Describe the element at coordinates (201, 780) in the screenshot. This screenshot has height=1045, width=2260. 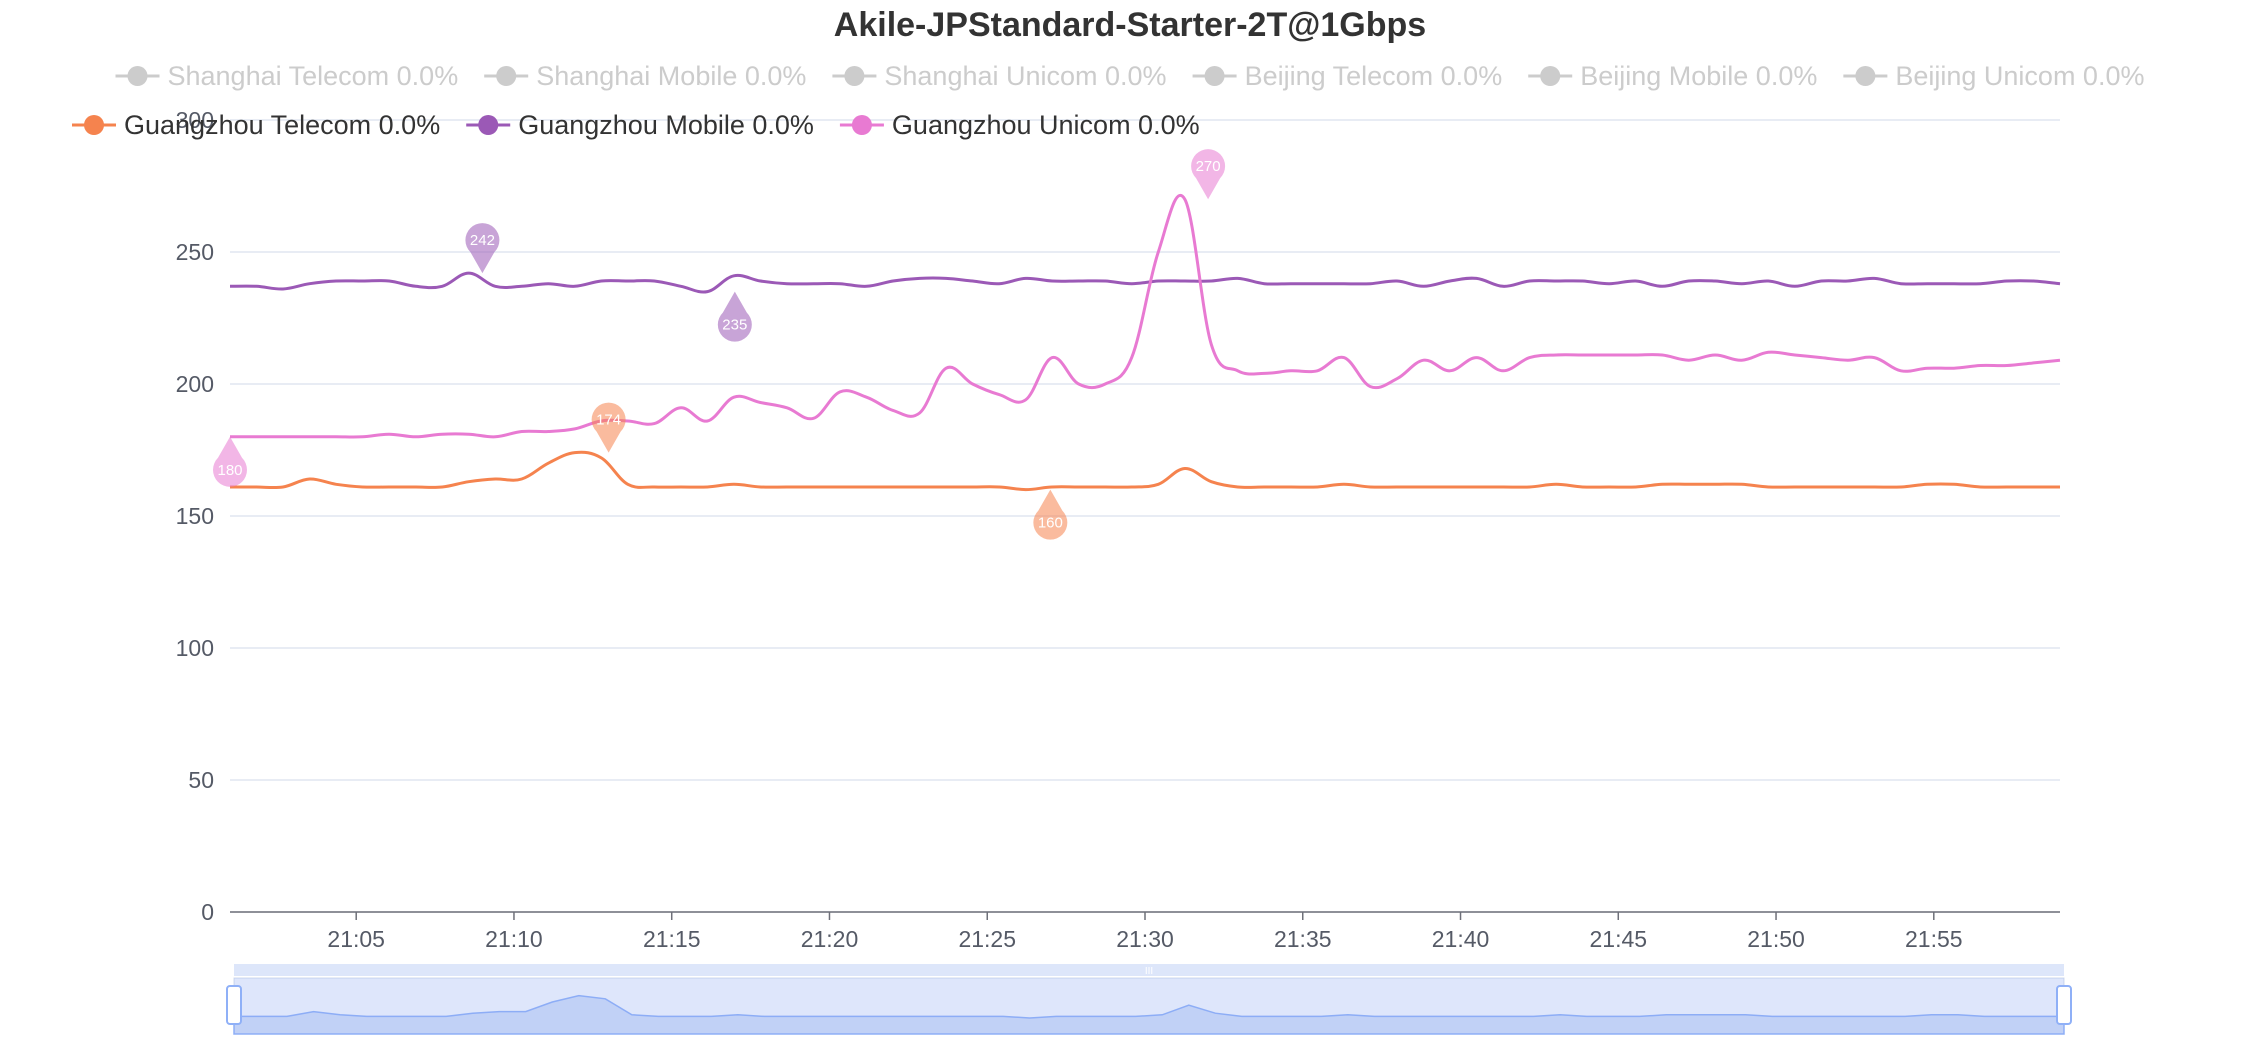
I see `y-tick-label: 50` at that location.